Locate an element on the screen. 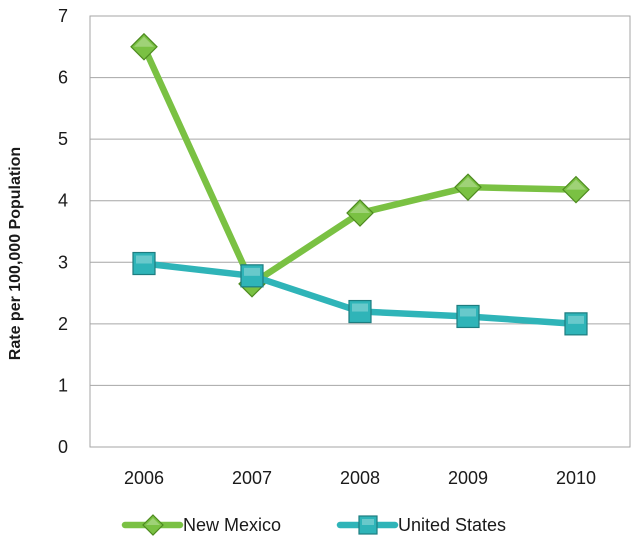  y-tick-label: 7 is located at coordinates (63, 16).